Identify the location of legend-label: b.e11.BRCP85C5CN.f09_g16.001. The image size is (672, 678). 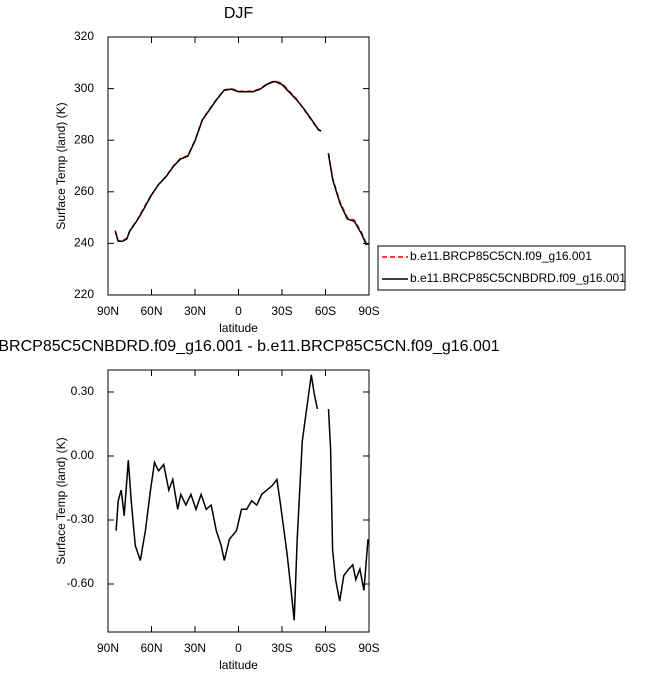
(501, 256).